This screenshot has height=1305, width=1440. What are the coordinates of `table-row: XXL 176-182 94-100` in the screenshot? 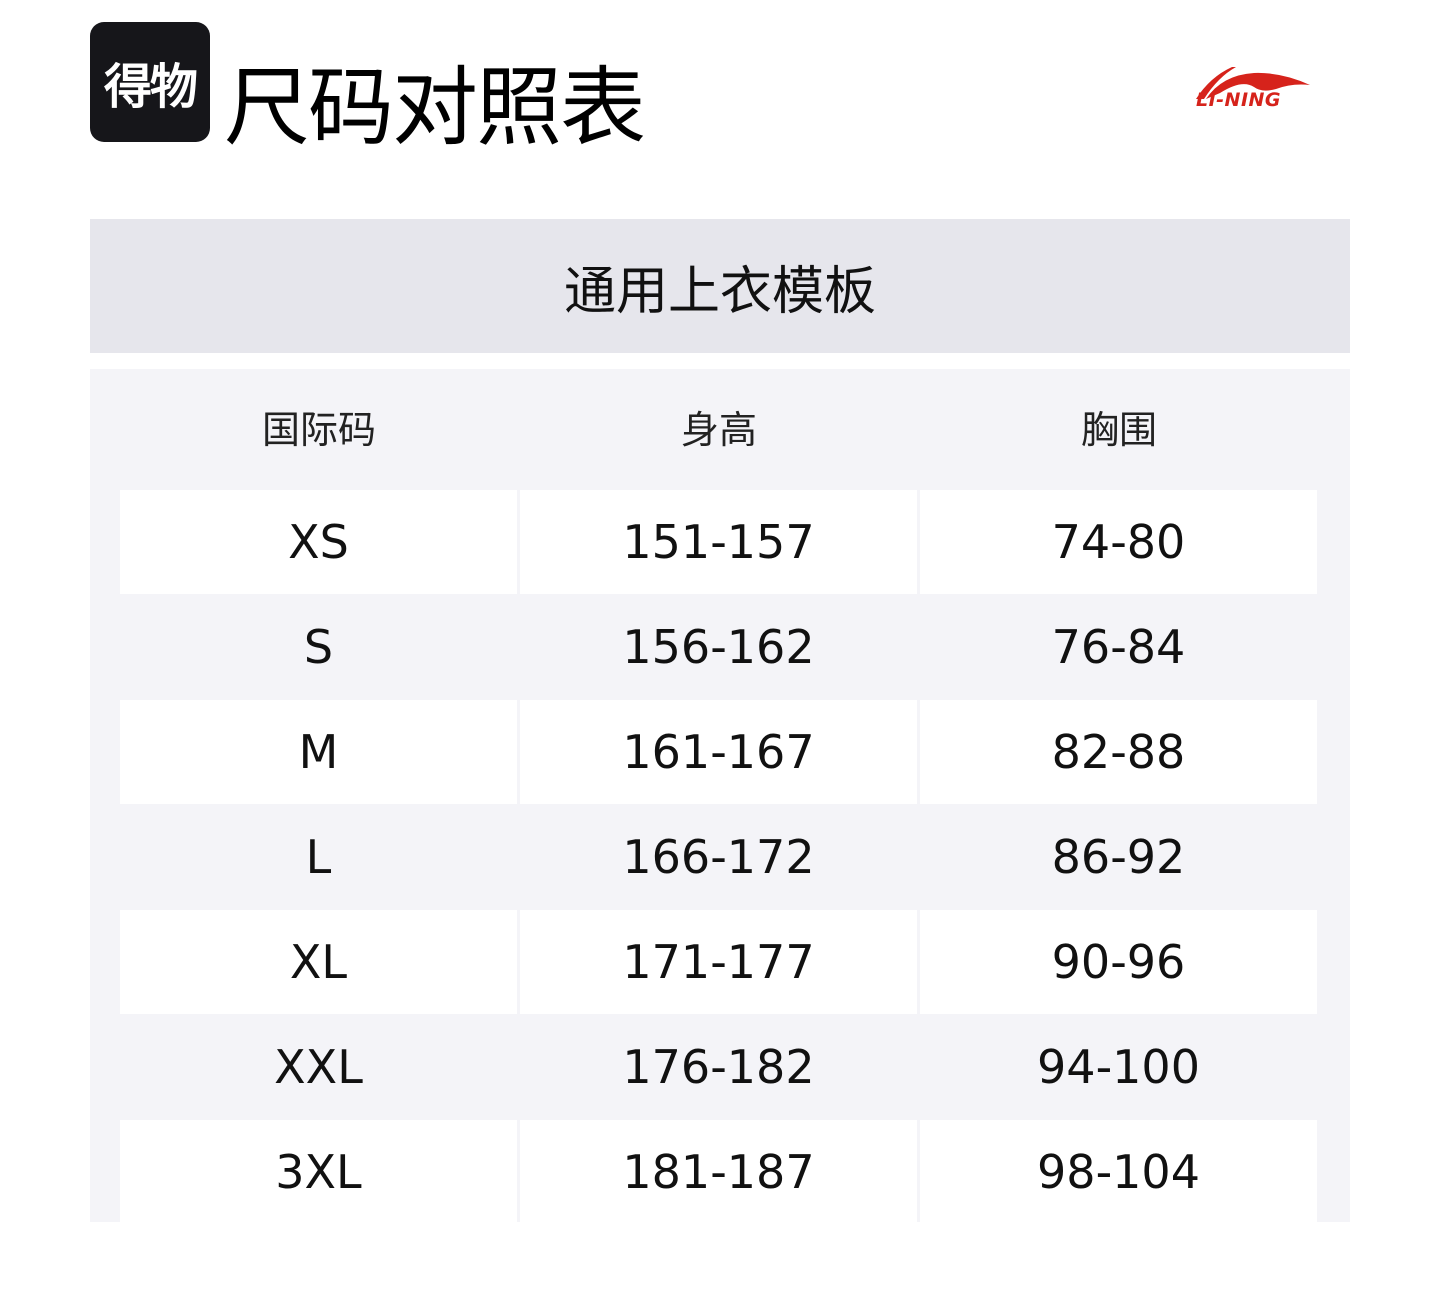 It's located at (718, 1067).